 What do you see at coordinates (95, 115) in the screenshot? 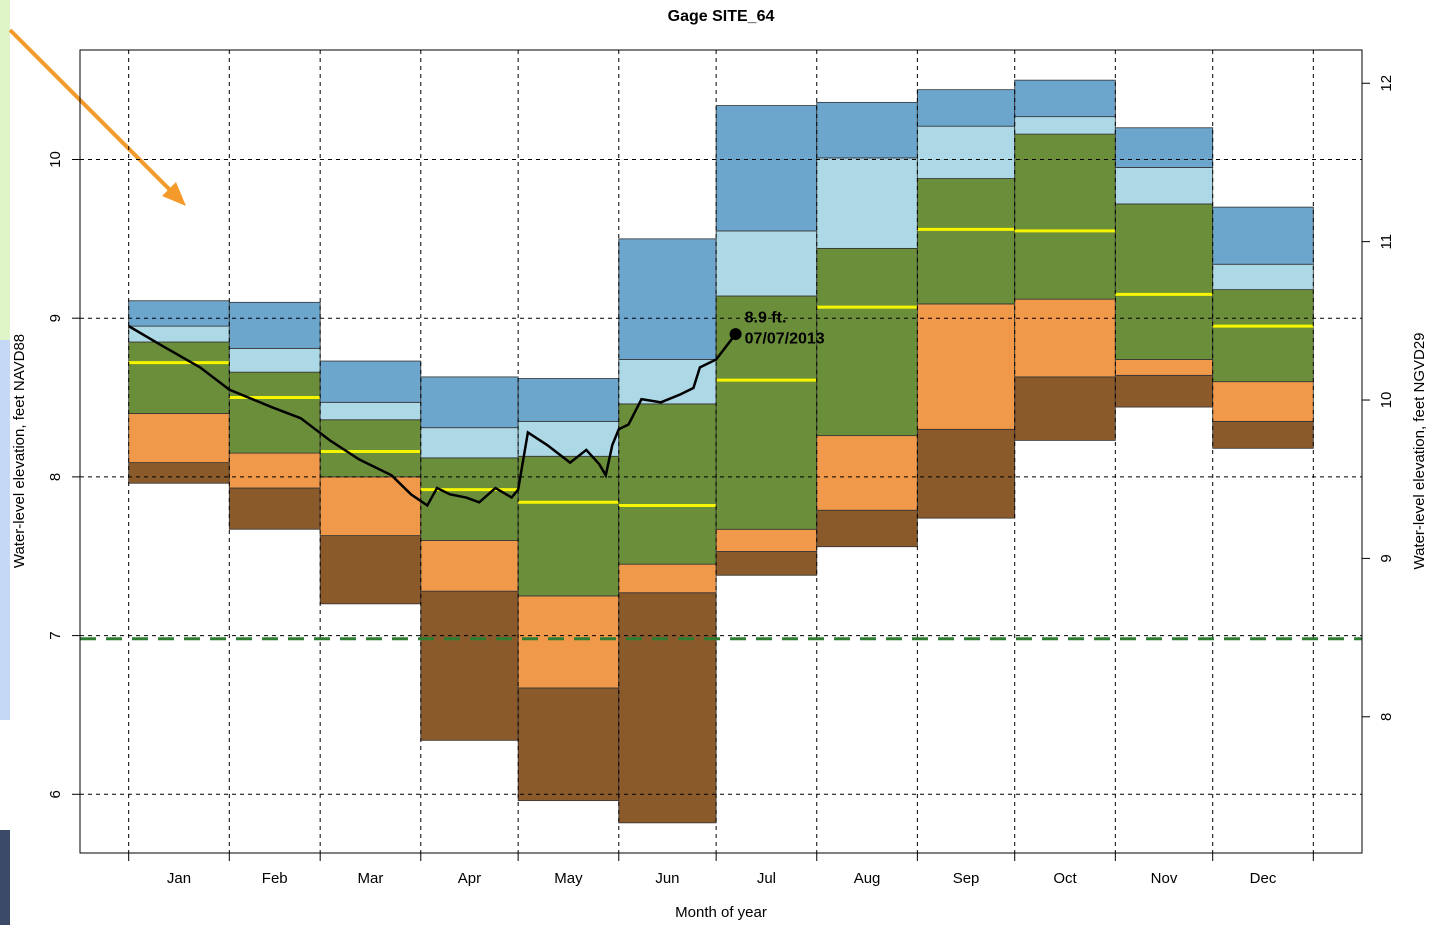
I see `arrow` at bounding box center [95, 115].